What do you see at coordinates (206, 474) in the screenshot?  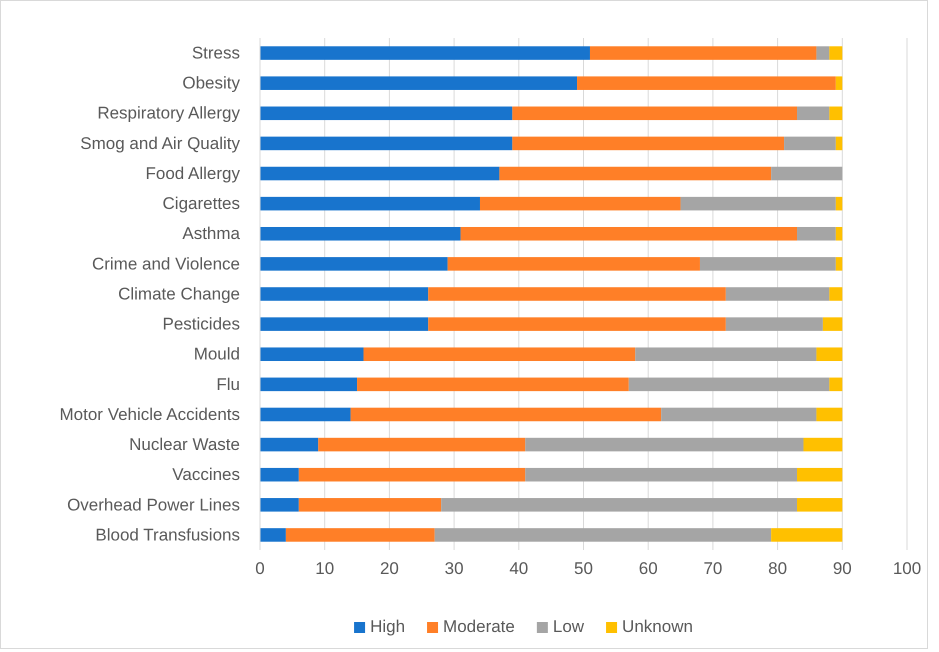 I see `y-tick-label: Vaccines` at bounding box center [206, 474].